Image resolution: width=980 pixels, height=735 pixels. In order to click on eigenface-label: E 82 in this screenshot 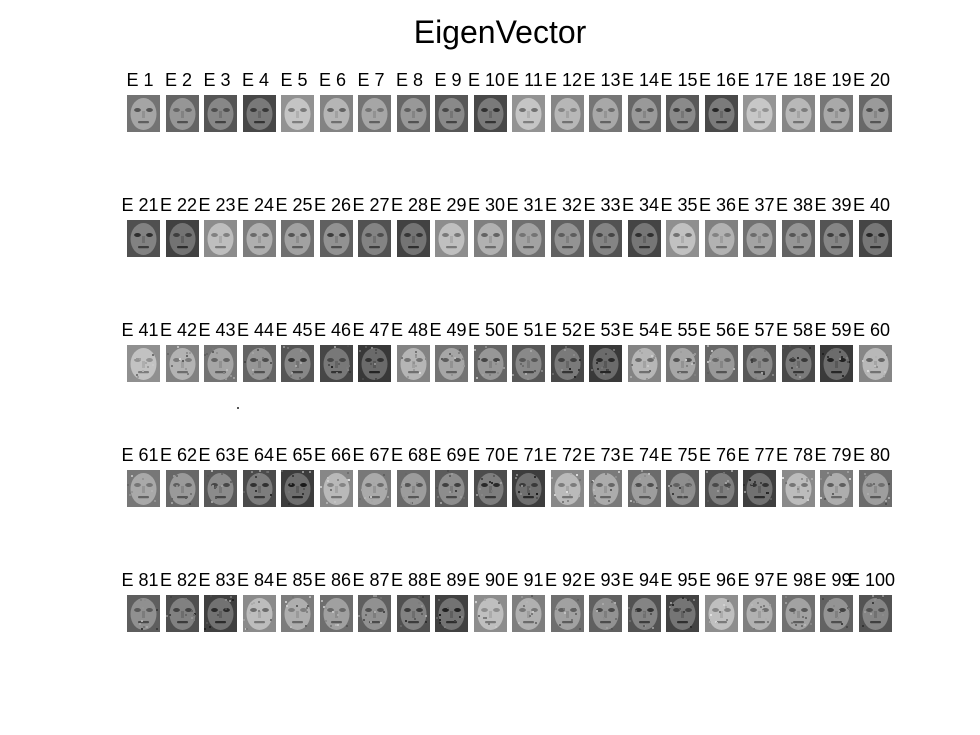, I will do `click(178, 580)`.